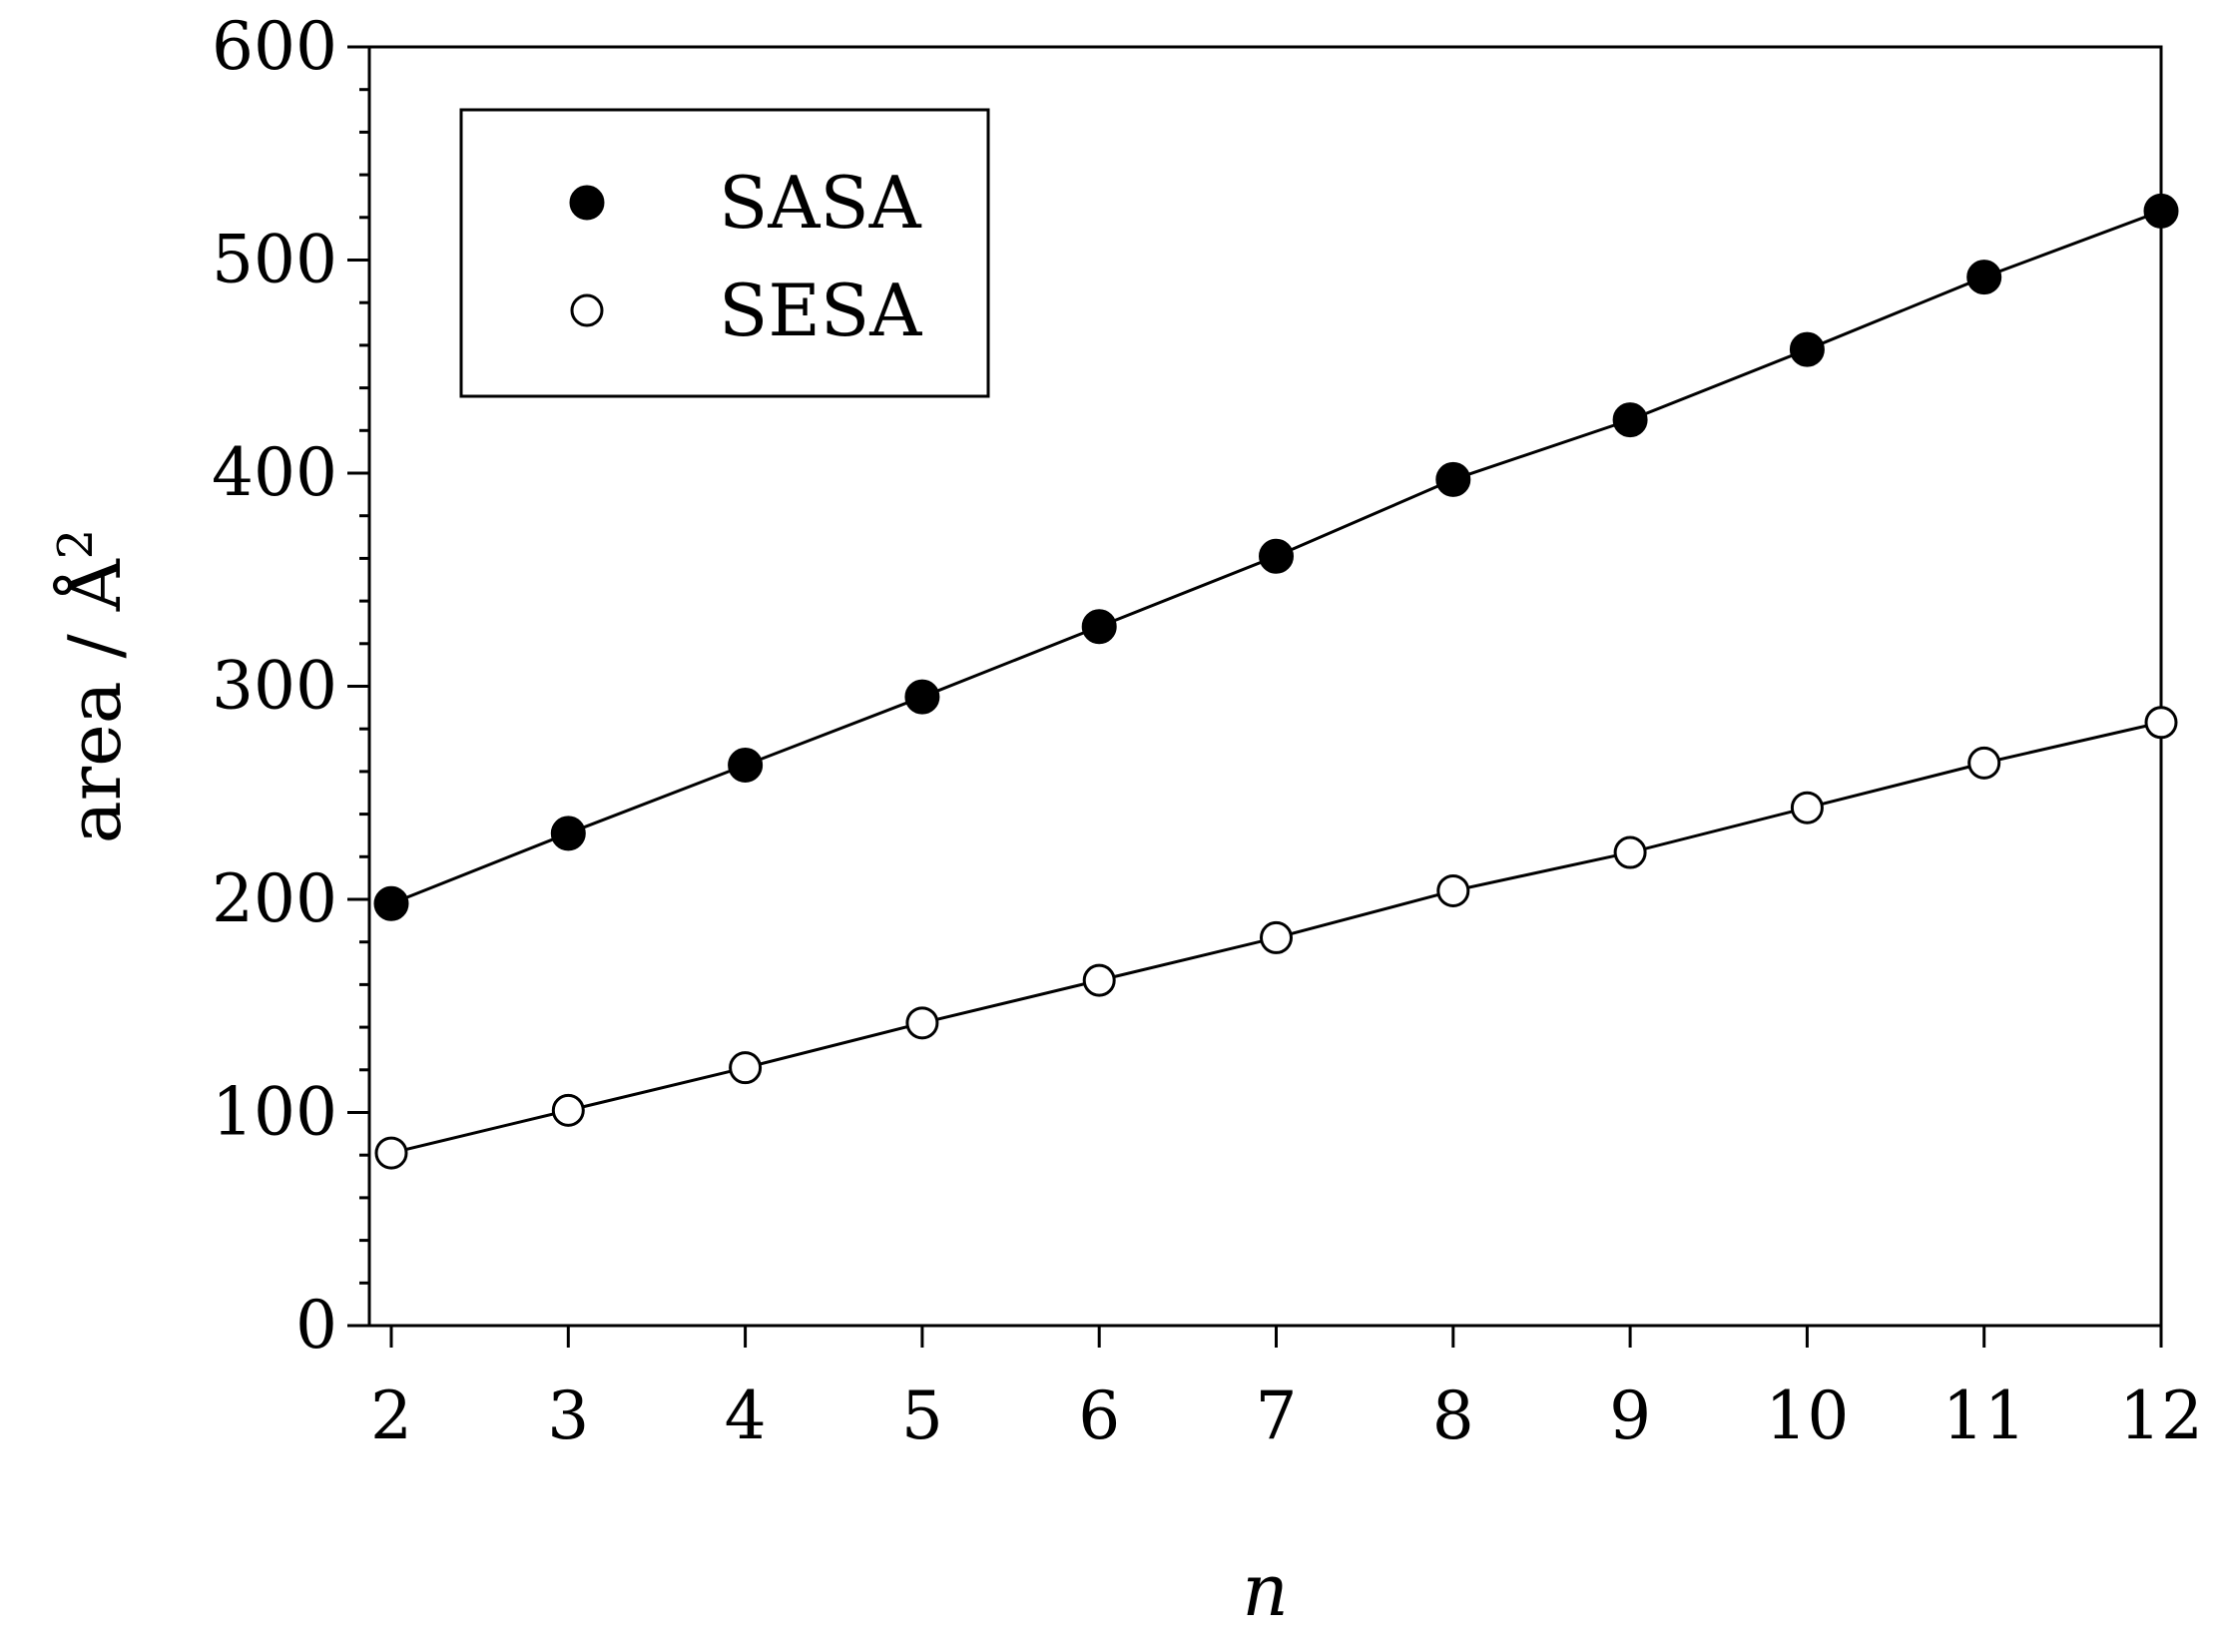 The width and height of the screenshot is (2219, 1652). What do you see at coordinates (1265, 1590) in the screenshot?
I see `x-axis-label: n` at bounding box center [1265, 1590].